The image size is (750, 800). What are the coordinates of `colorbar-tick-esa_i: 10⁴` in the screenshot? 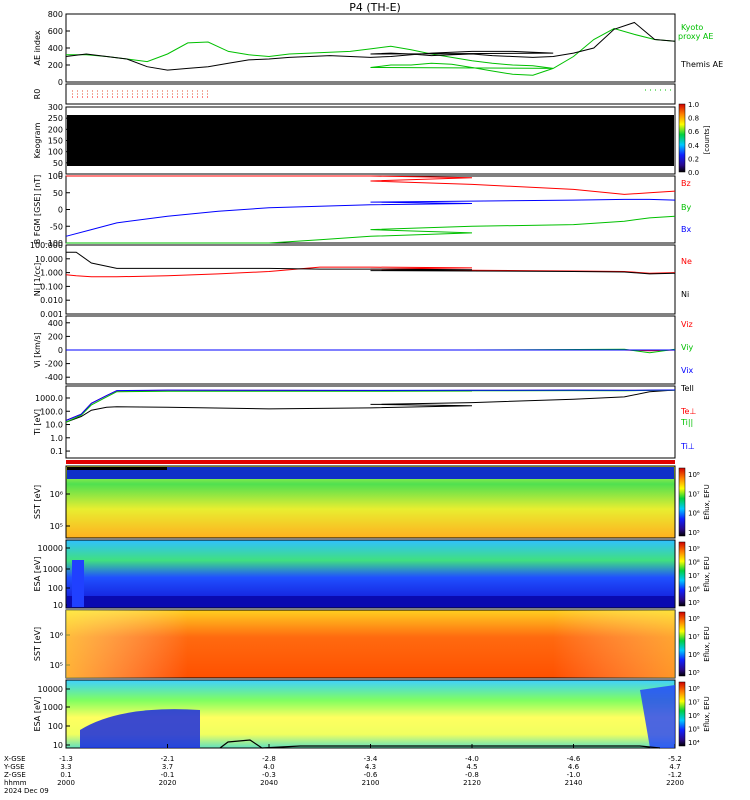 It's located at (694, 743).